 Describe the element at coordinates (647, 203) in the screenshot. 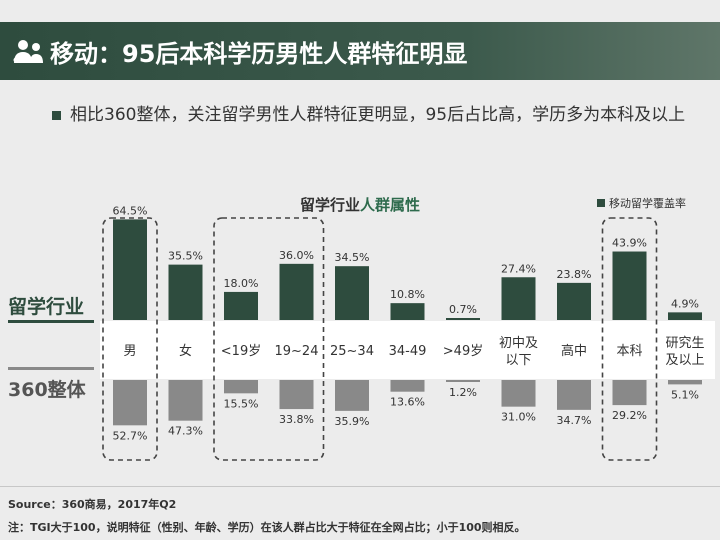

I see `legend-label: 移动留学覆盖率` at that location.